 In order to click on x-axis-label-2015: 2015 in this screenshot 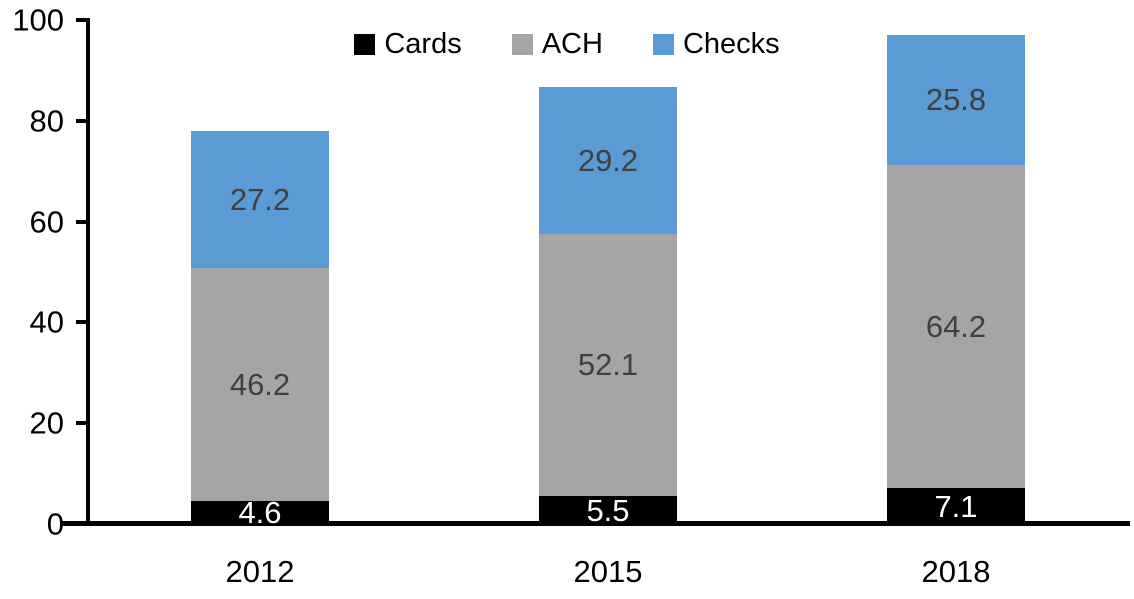, I will do `click(608, 571)`.